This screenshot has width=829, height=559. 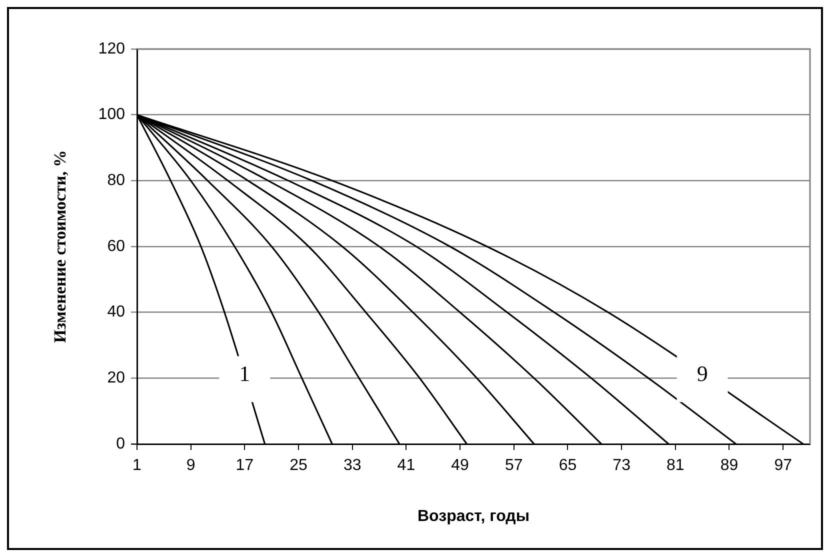 What do you see at coordinates (729, 465) in the screenshot?
I see `x-tick-label: 89` at bounding box center [729, 465].